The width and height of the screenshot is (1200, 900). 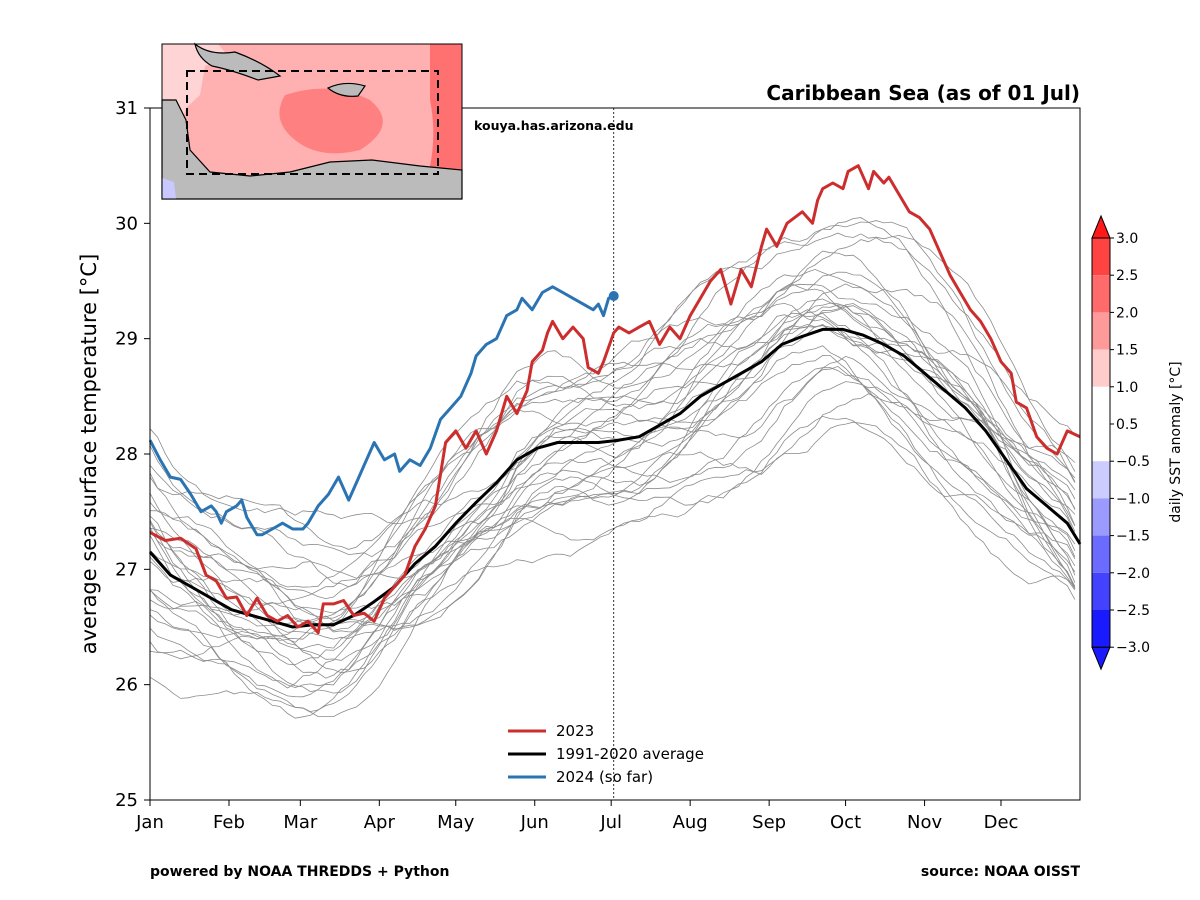 What do you see at coordinates (126, 108) in the screenshot?
I see `y-tick-label: 31` at bounding box center [126, 108].